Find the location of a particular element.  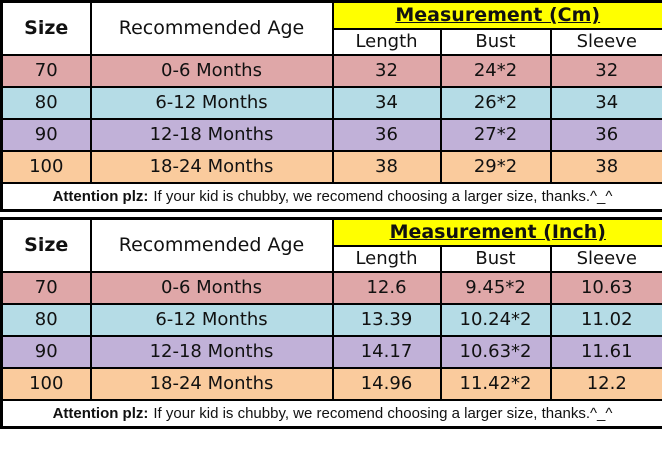

bust-cell: 9.45*2 is located at coordinates (495, 287).